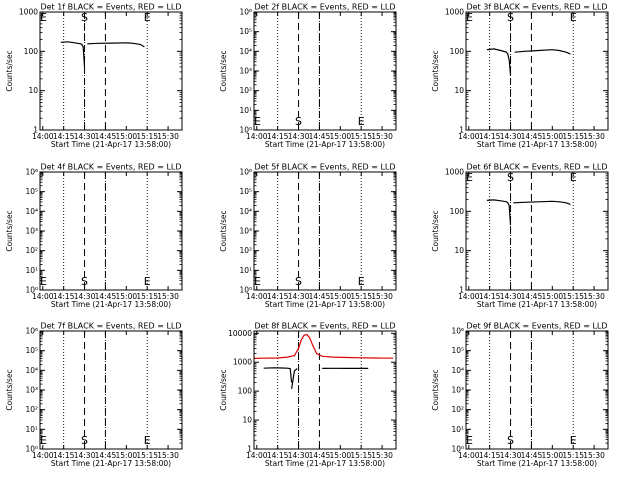 The width and height of the screenshot is (640, 480). What do you see at coordinates (240, 333) in the screenshot?
I see `y-tick-label: 10000` at bounding box center [240, 333].